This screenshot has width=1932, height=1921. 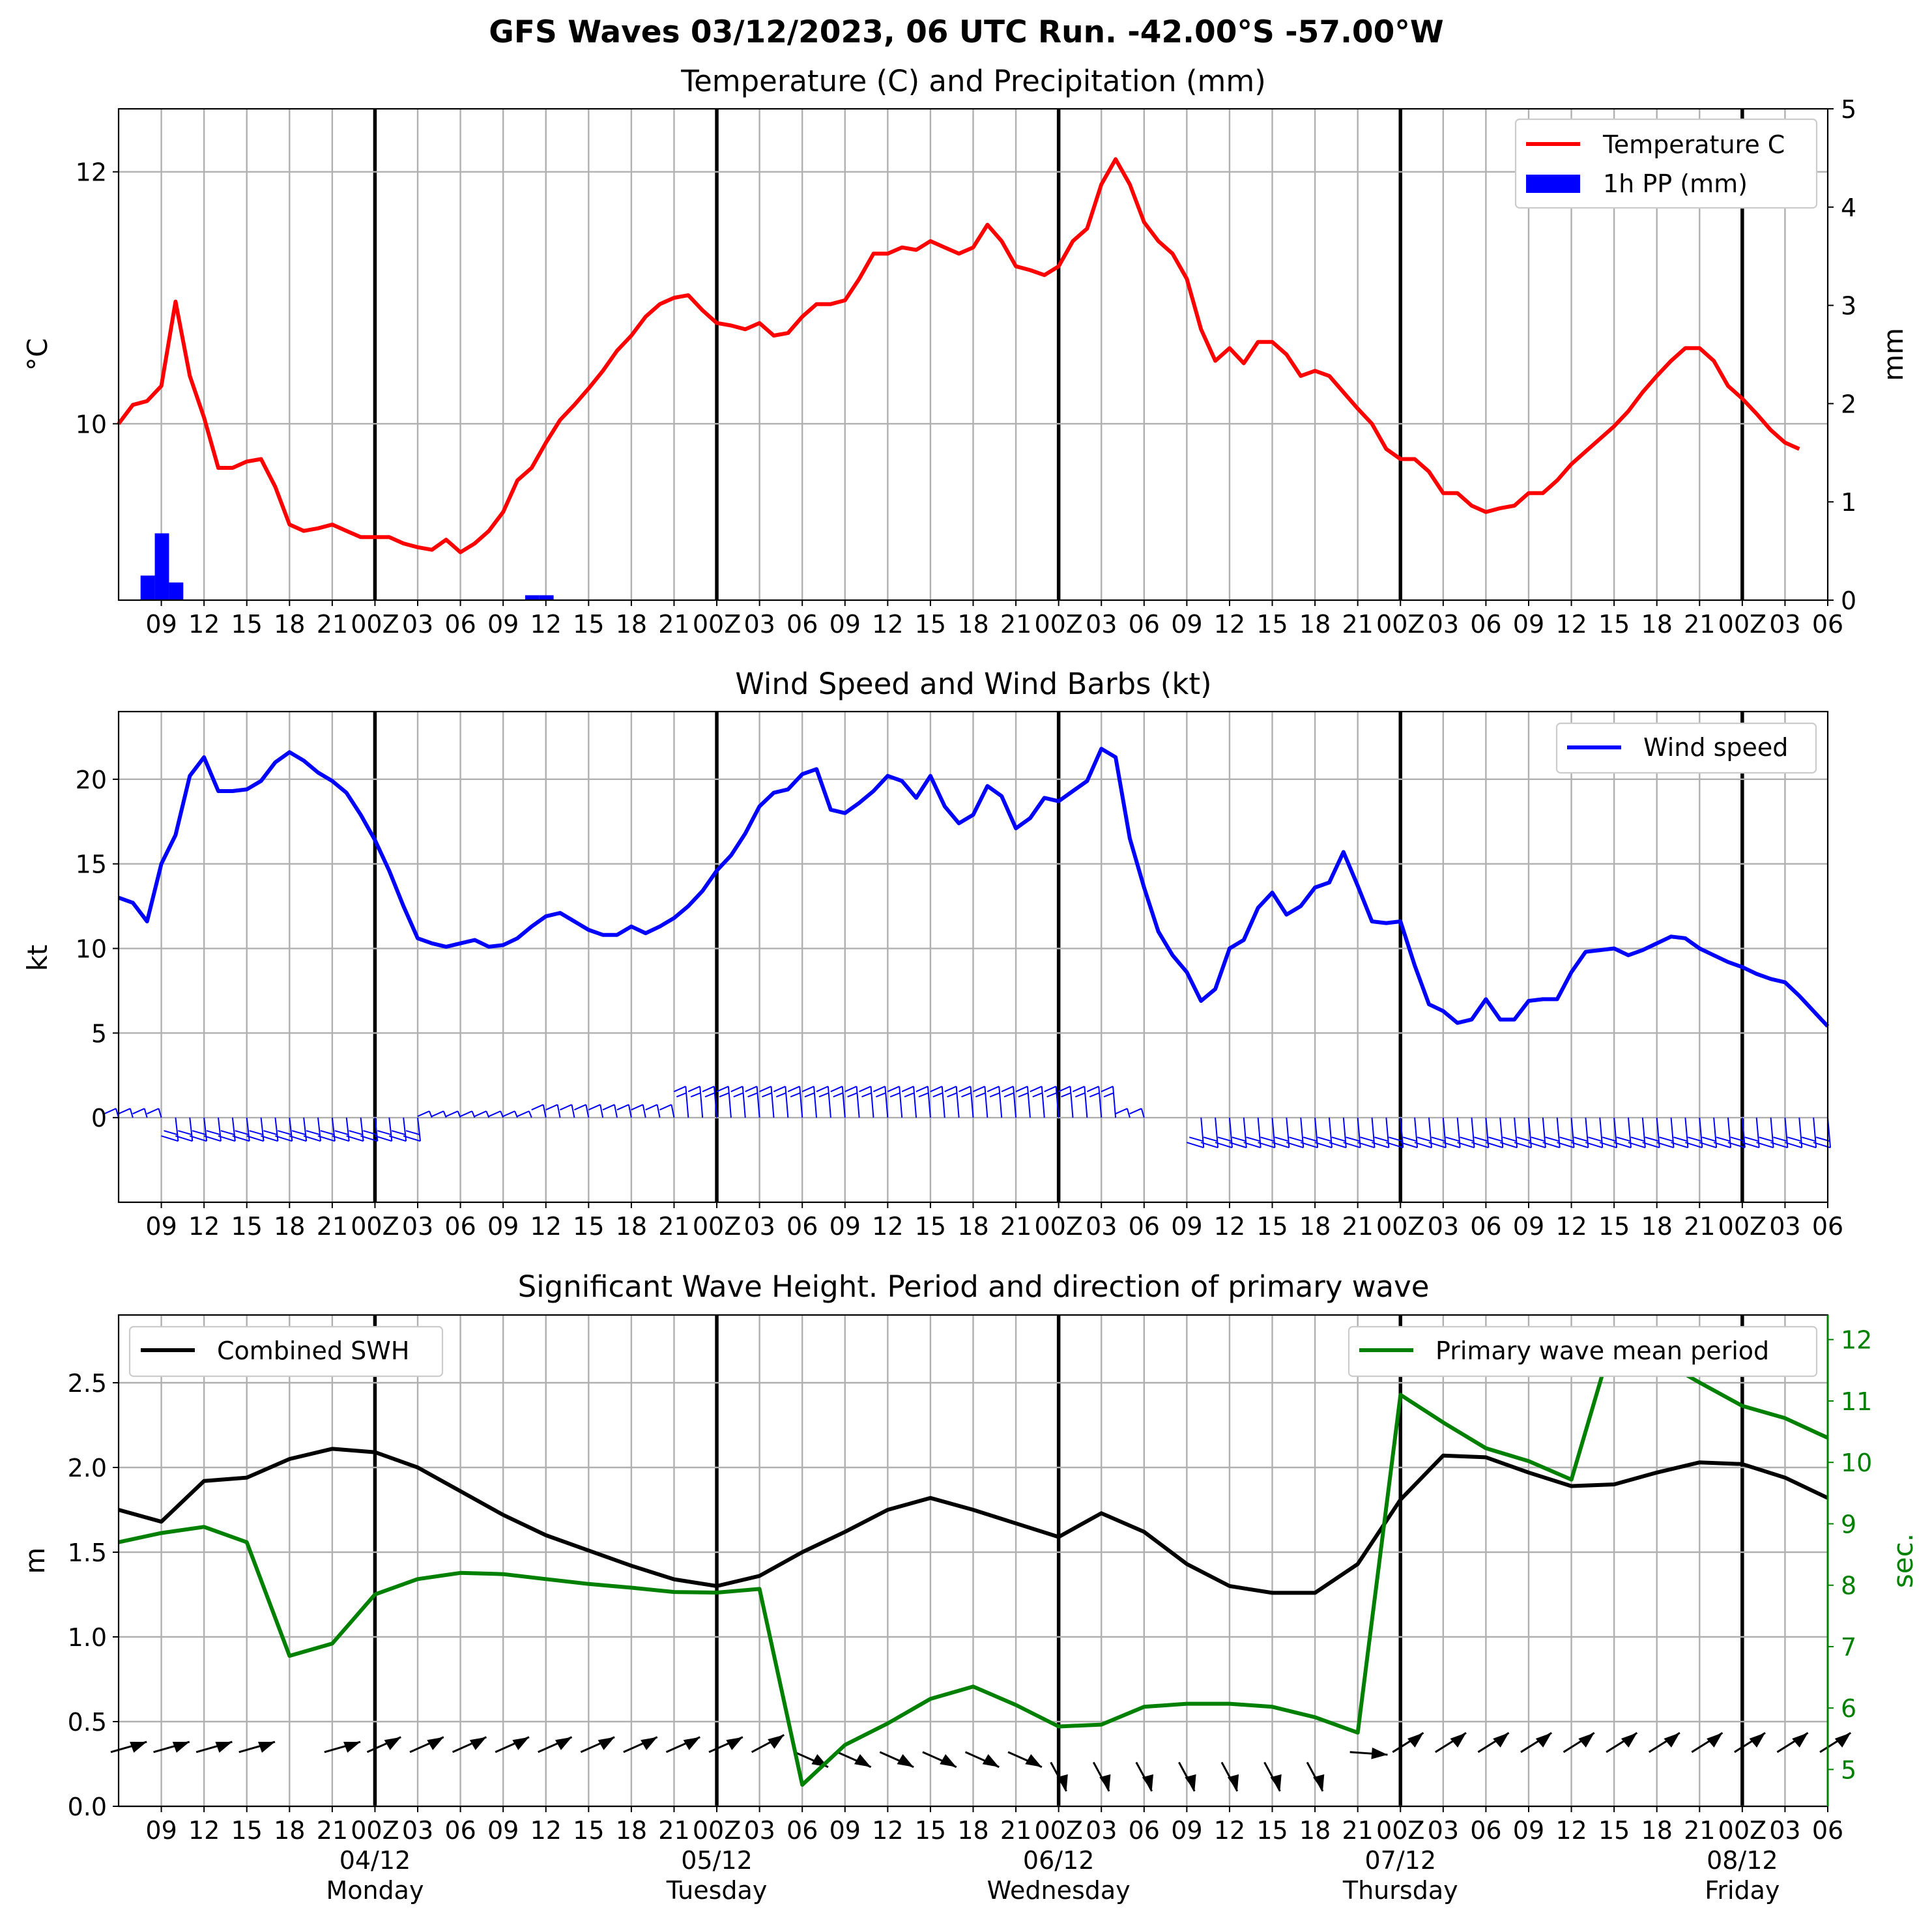 I want to click on precip-bars, so click(x=347, y=566).